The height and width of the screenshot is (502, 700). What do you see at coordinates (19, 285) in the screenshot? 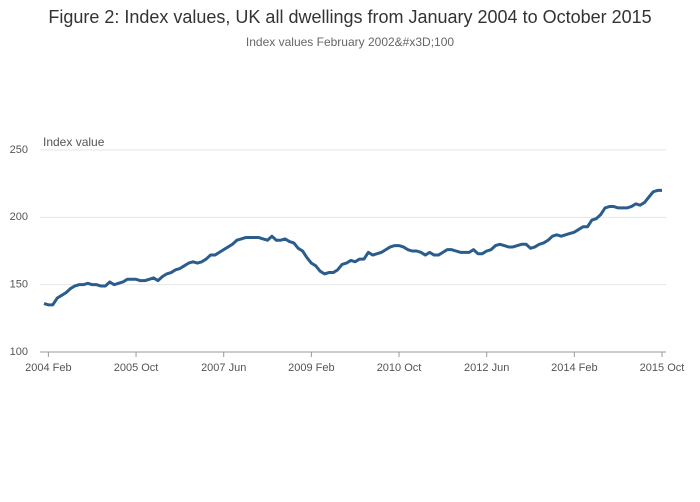
I see `y-tick-label: 150` at bounding box center [19, 285].